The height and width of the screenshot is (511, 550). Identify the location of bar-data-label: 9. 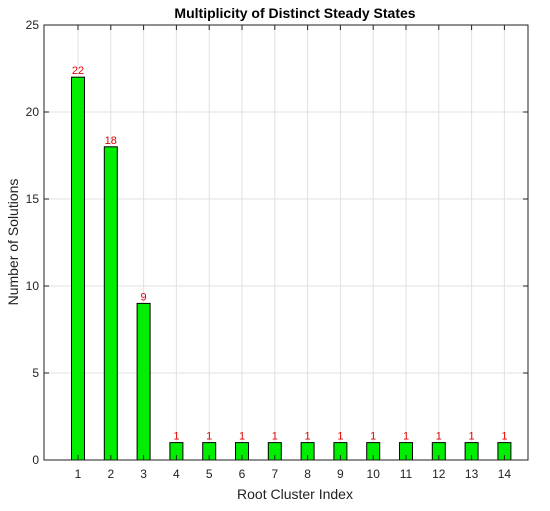
(144, 297).